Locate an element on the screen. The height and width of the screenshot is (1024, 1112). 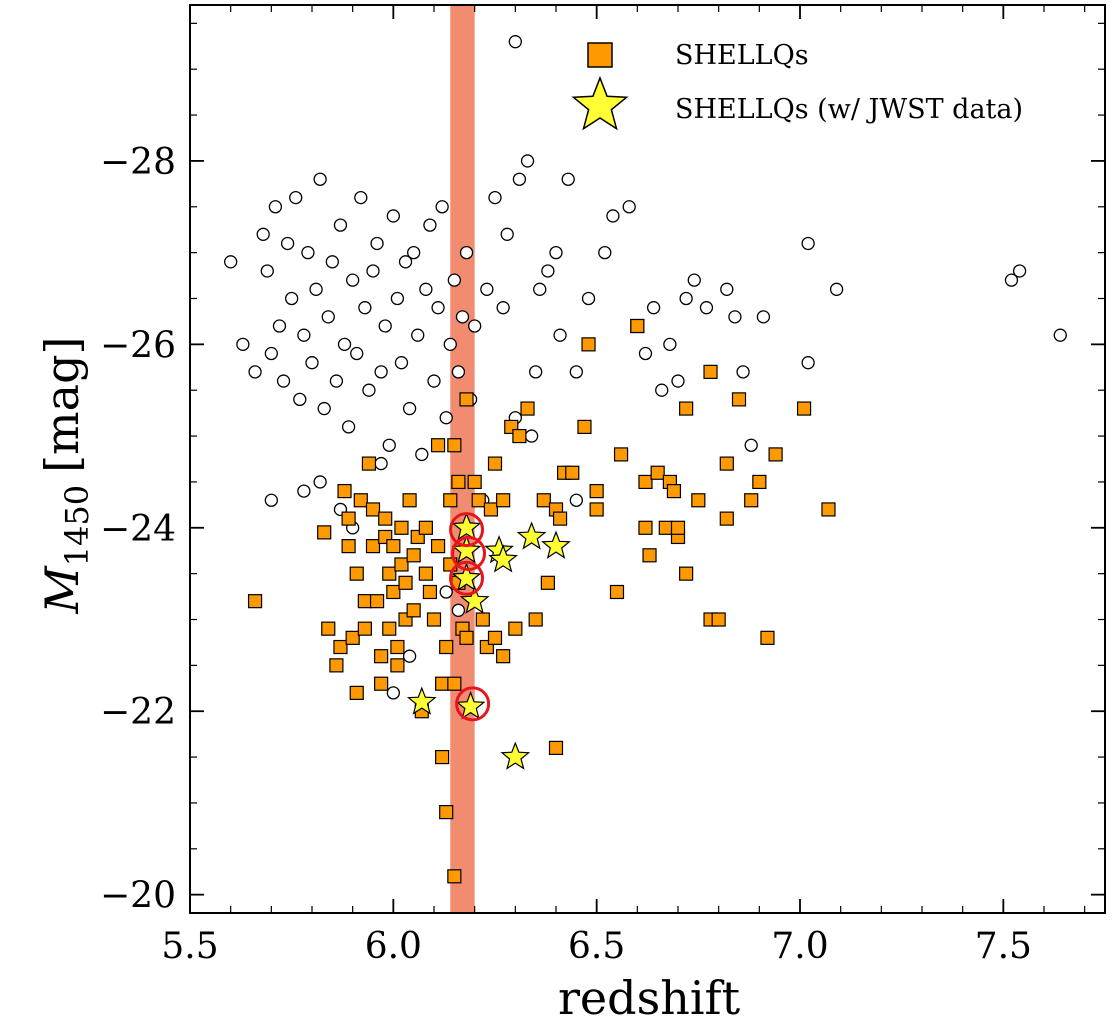
y-axis-label-symbol: M is located at coordinates (62, 589).